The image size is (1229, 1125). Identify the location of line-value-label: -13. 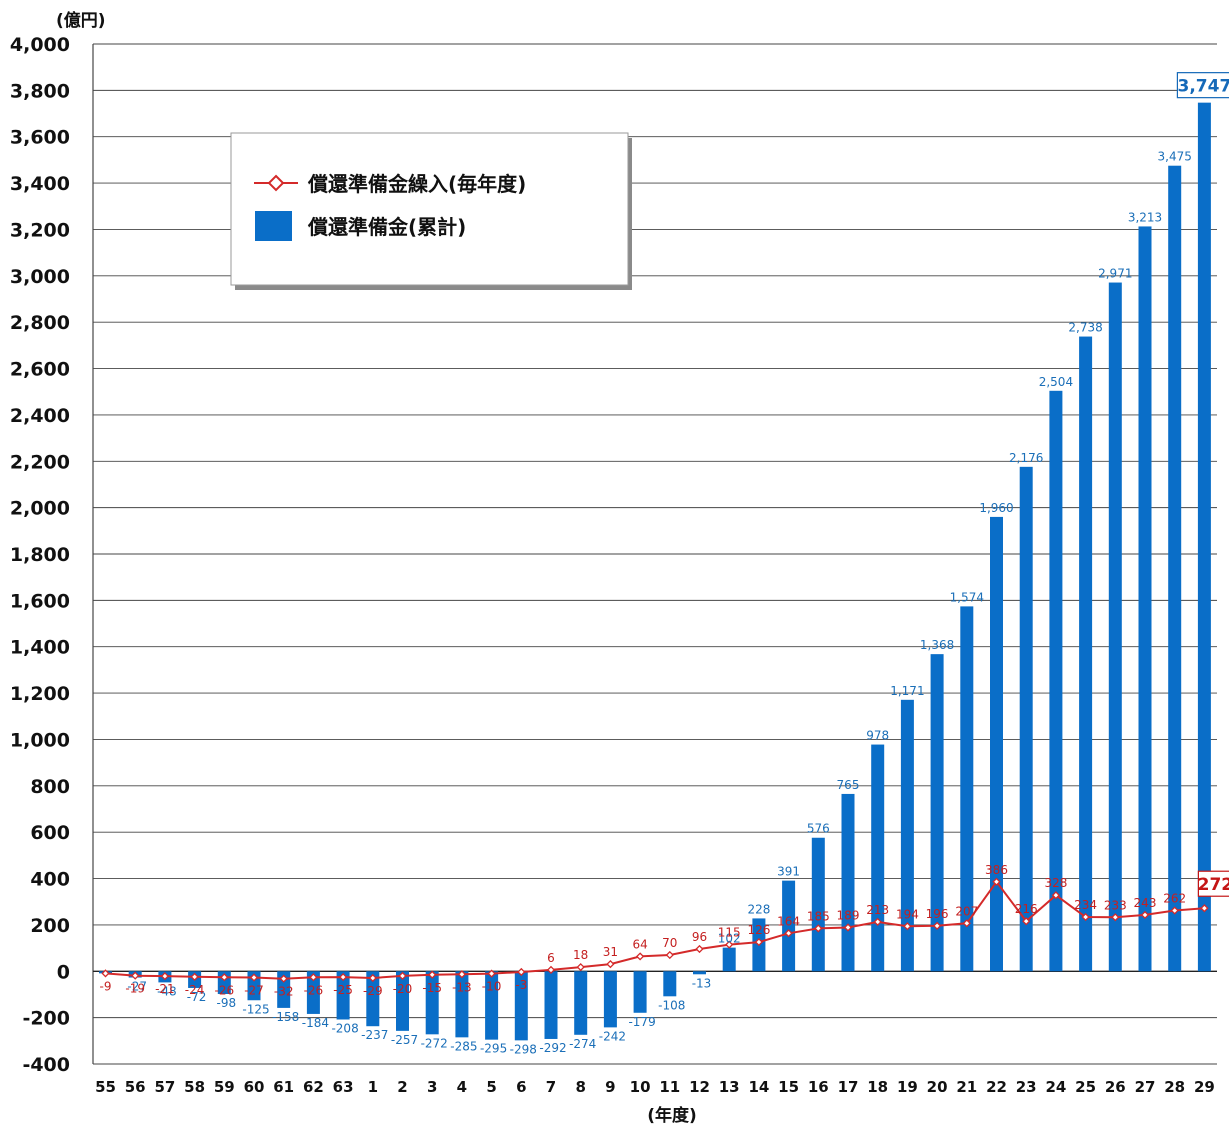
(462, 987).